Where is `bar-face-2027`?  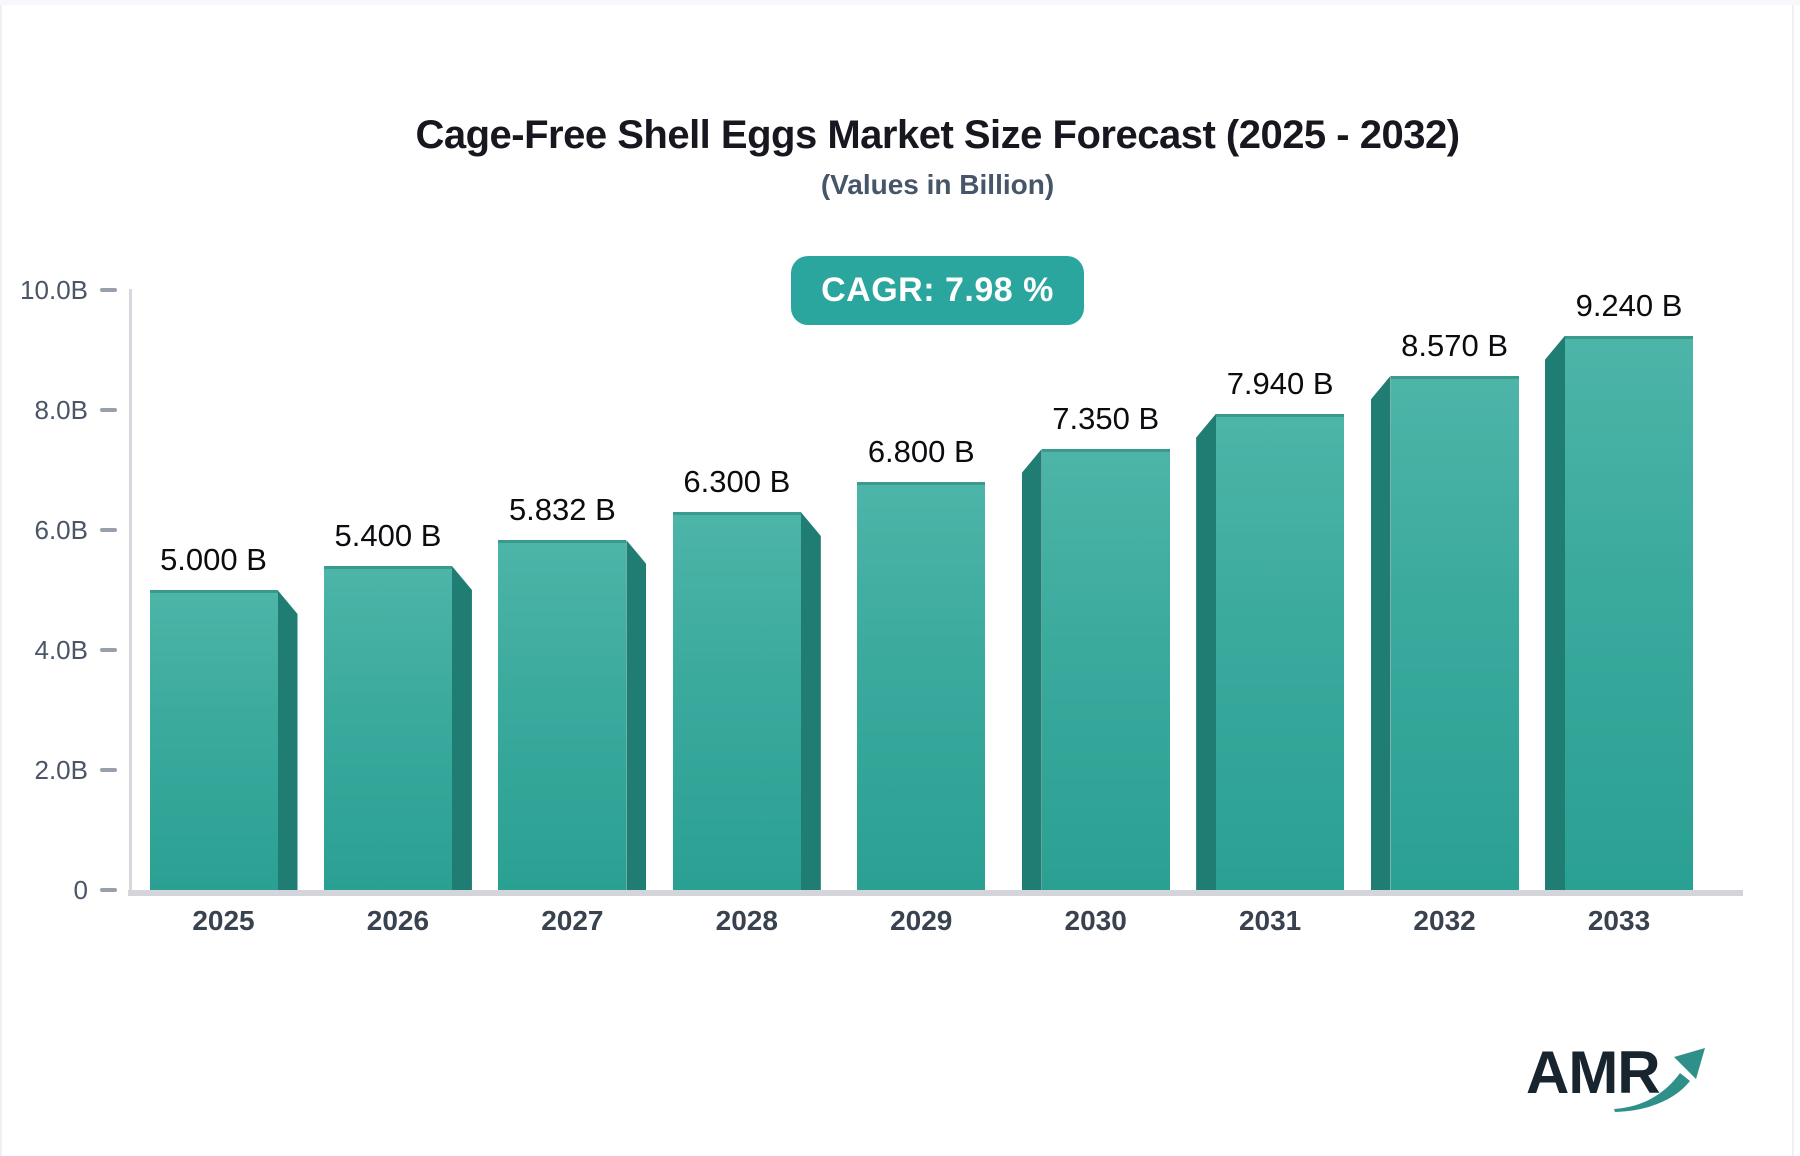 bar-face-2027 is located at coordinates (562, 715).